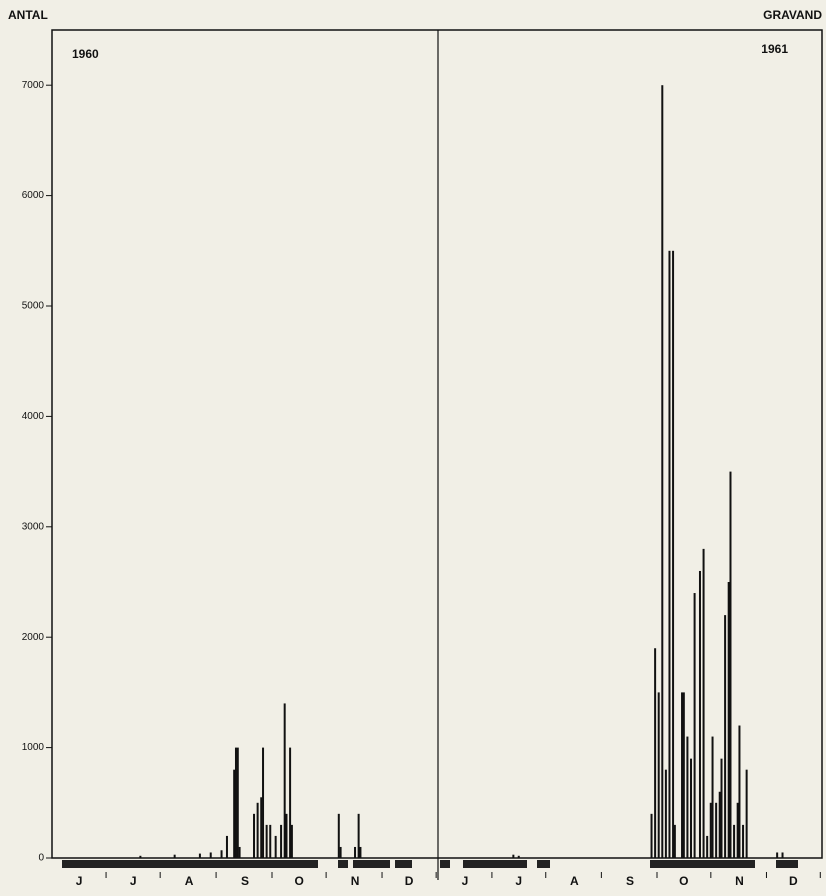  What do you see at coordinates (33, 85) in the screenshot?
I see `y-tick-label: 7000` at bounding box center [33, 85].